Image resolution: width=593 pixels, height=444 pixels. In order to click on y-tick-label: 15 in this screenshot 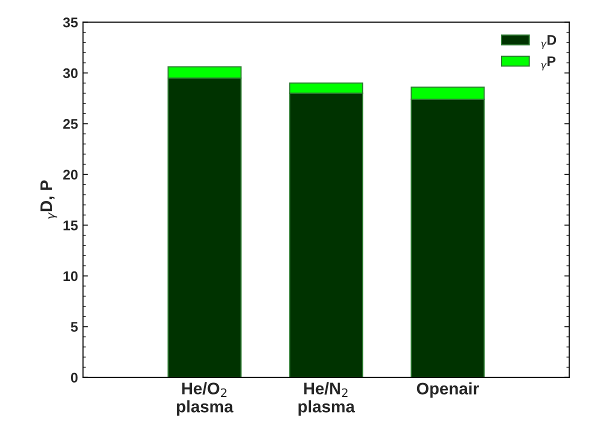, I will do `click(71, 225)`.